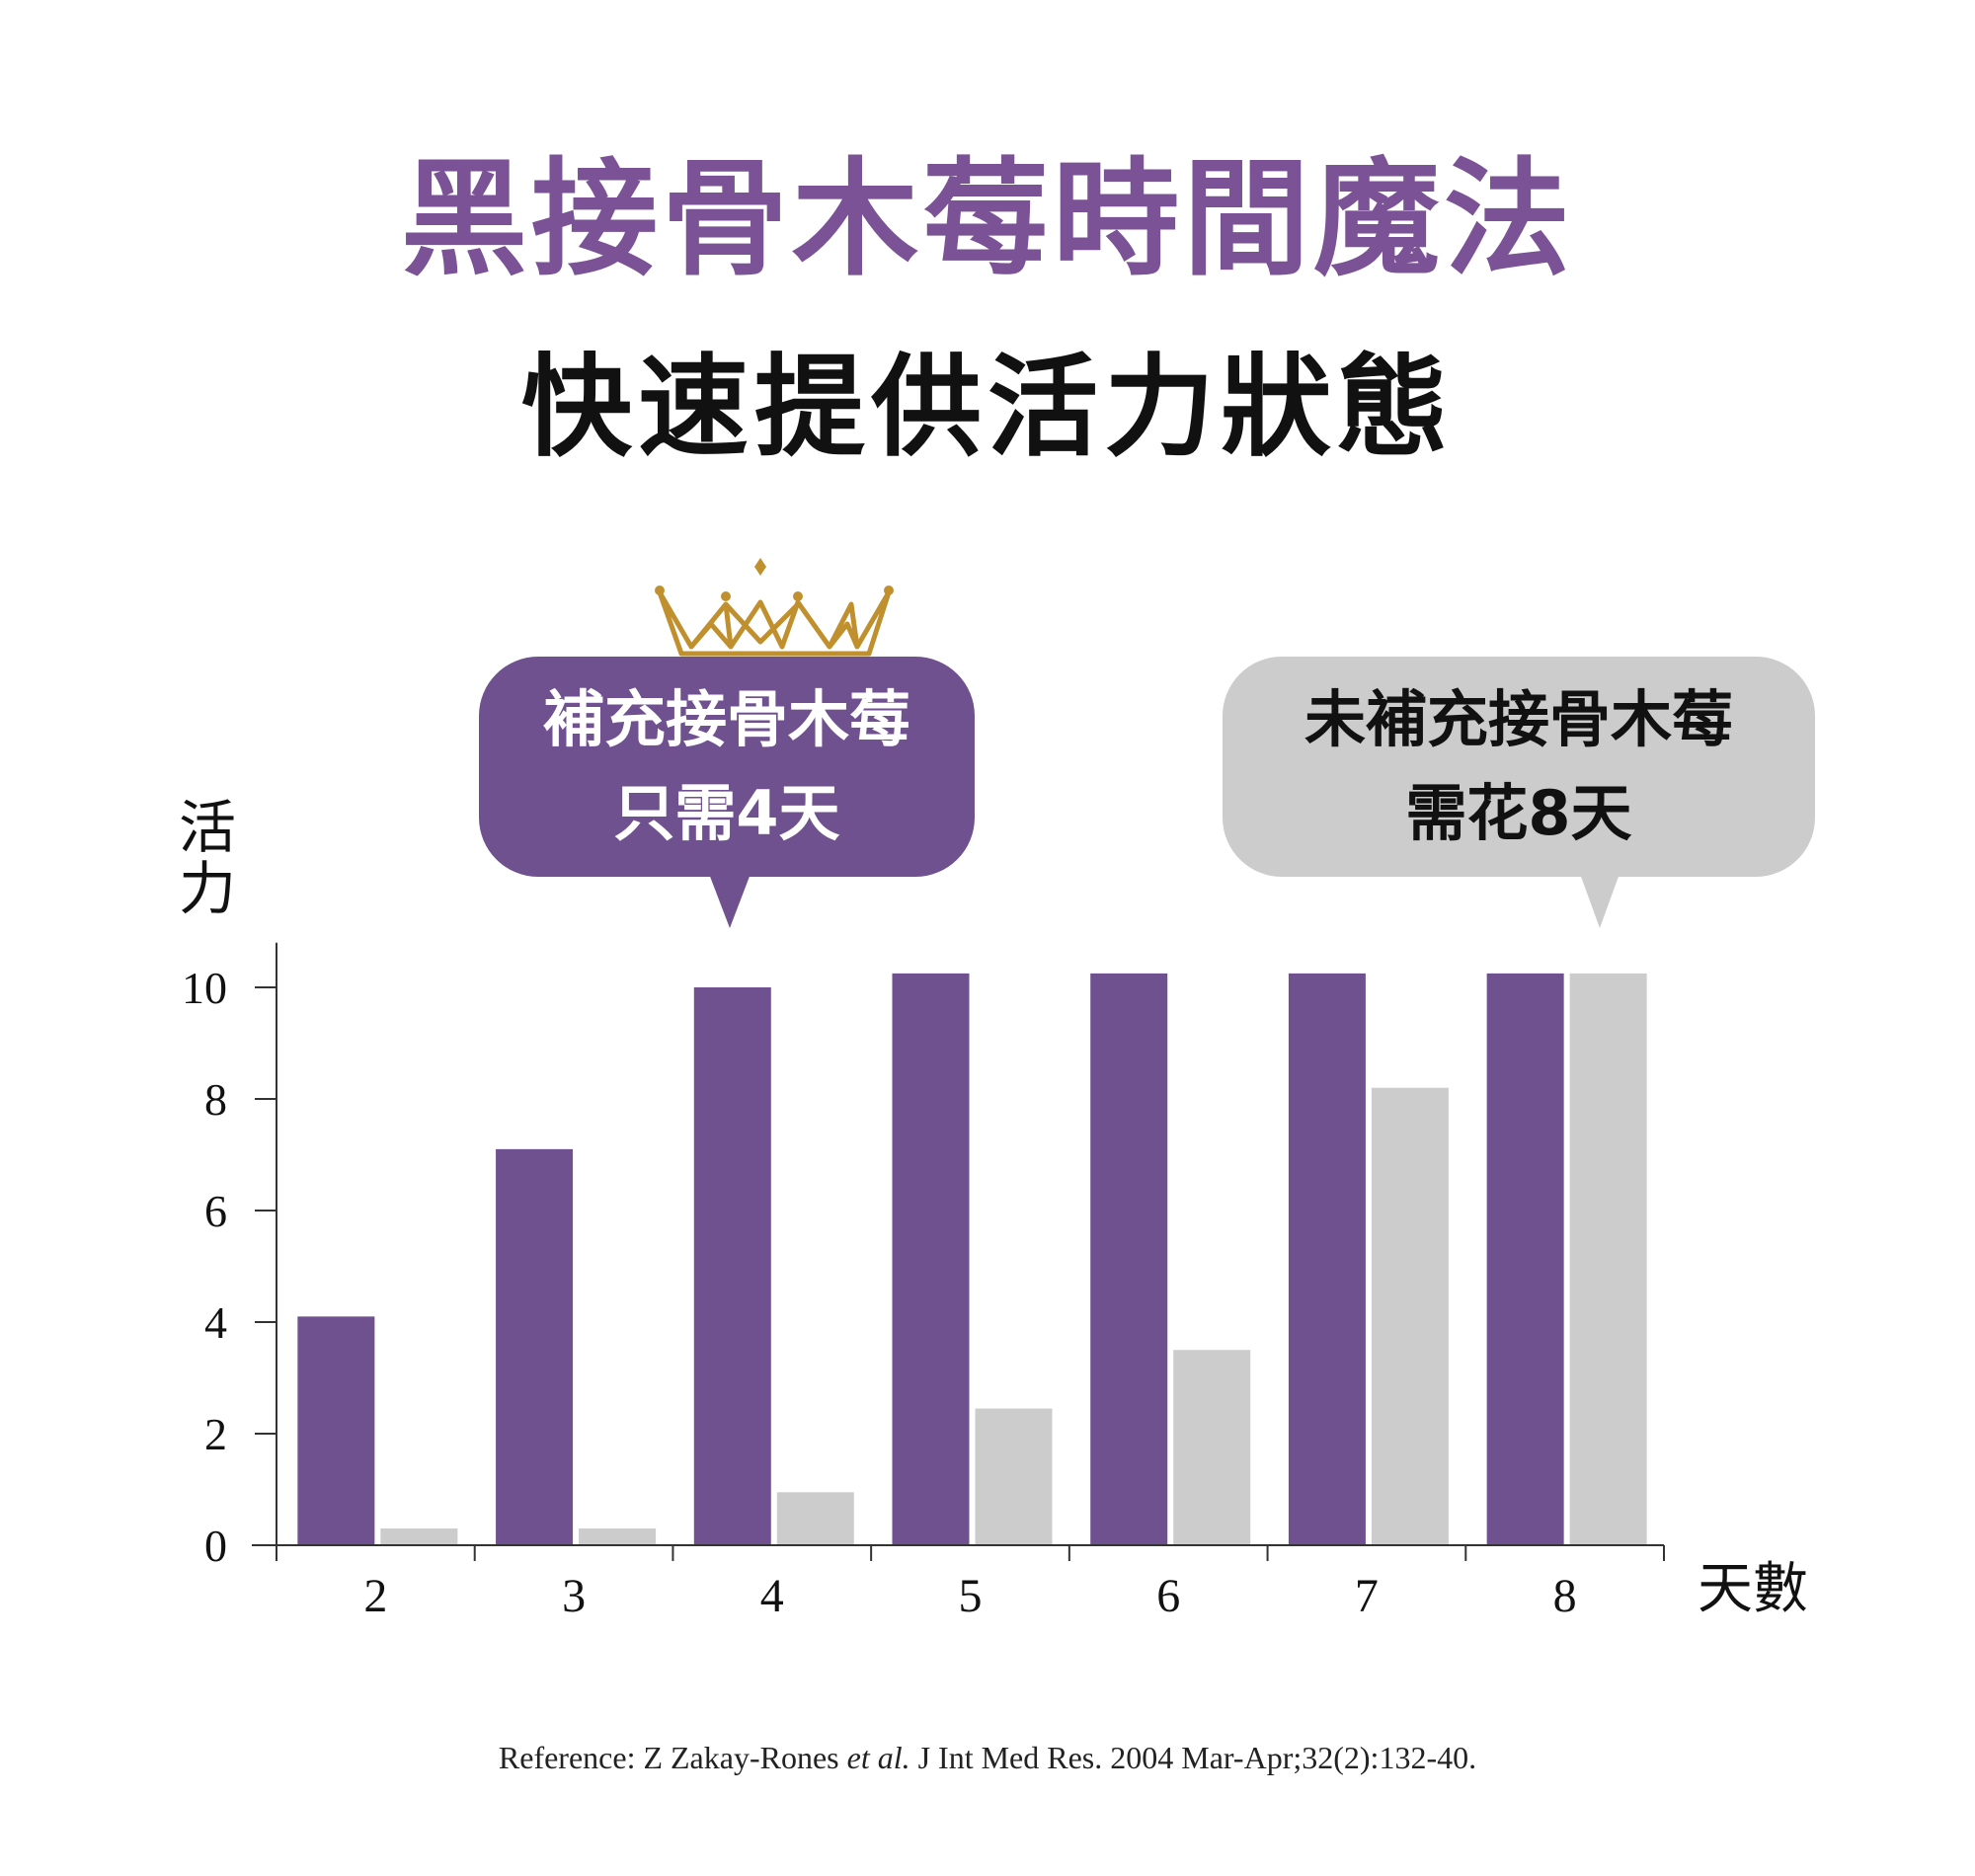 This screenshot has height=1876, width=1975. What do you see at coordinates (878, 1758) in the screenshot?
I see `reference-italic: et al.` at bounding box center [878, 1758].